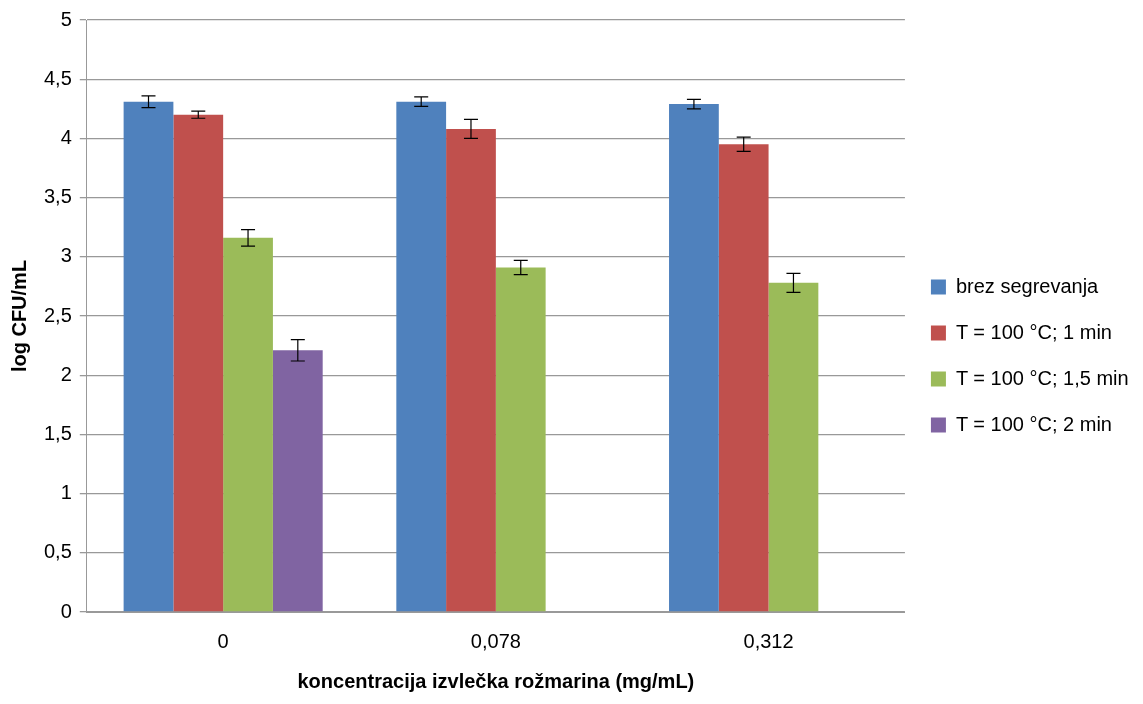 The height and width of the screenshot is (704, 1143). Describe the element at coordinates (66, 18) in the screenshot. I see `y-tick-label: 5` at that location.